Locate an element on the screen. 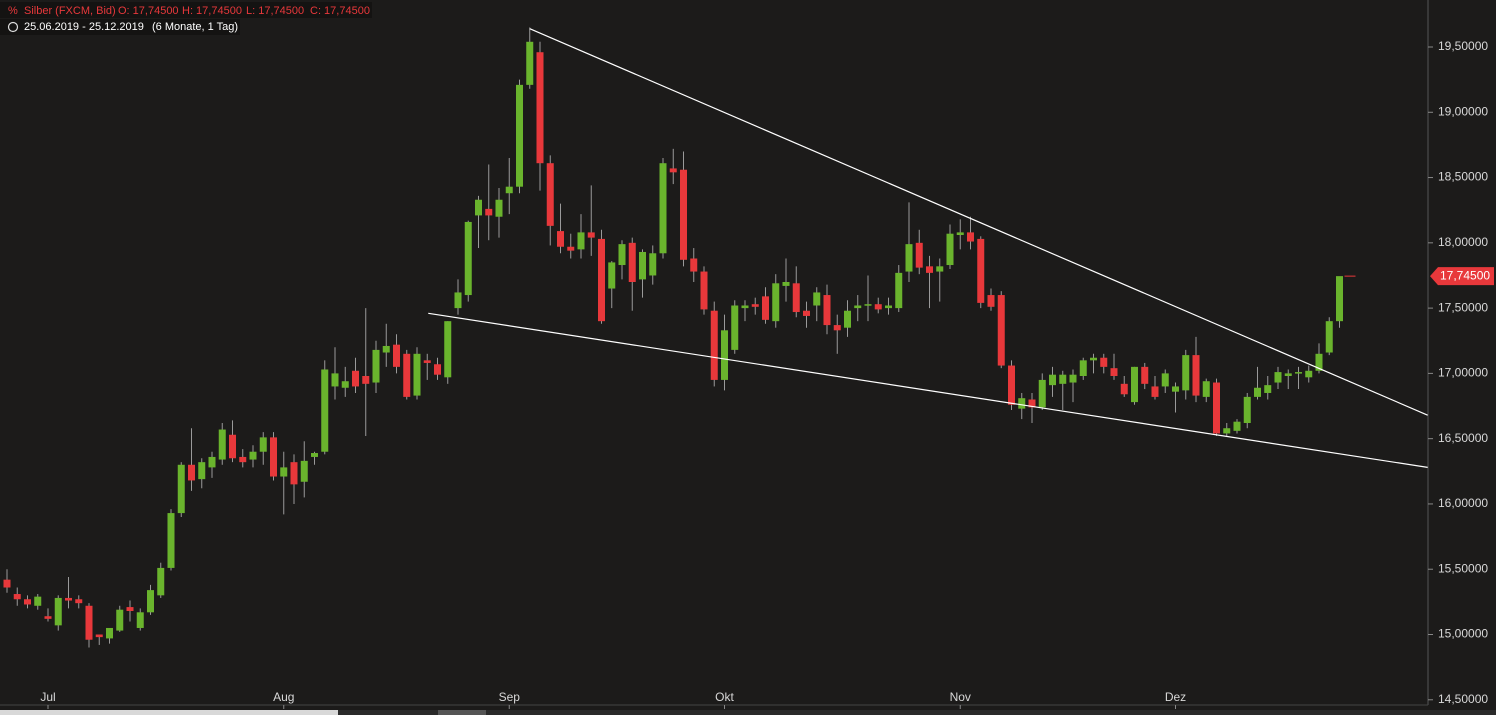 Image resolution: width=1496 pixels, height=715 pixels. x-tick-label: Jul is located at coordinates (47, 697).